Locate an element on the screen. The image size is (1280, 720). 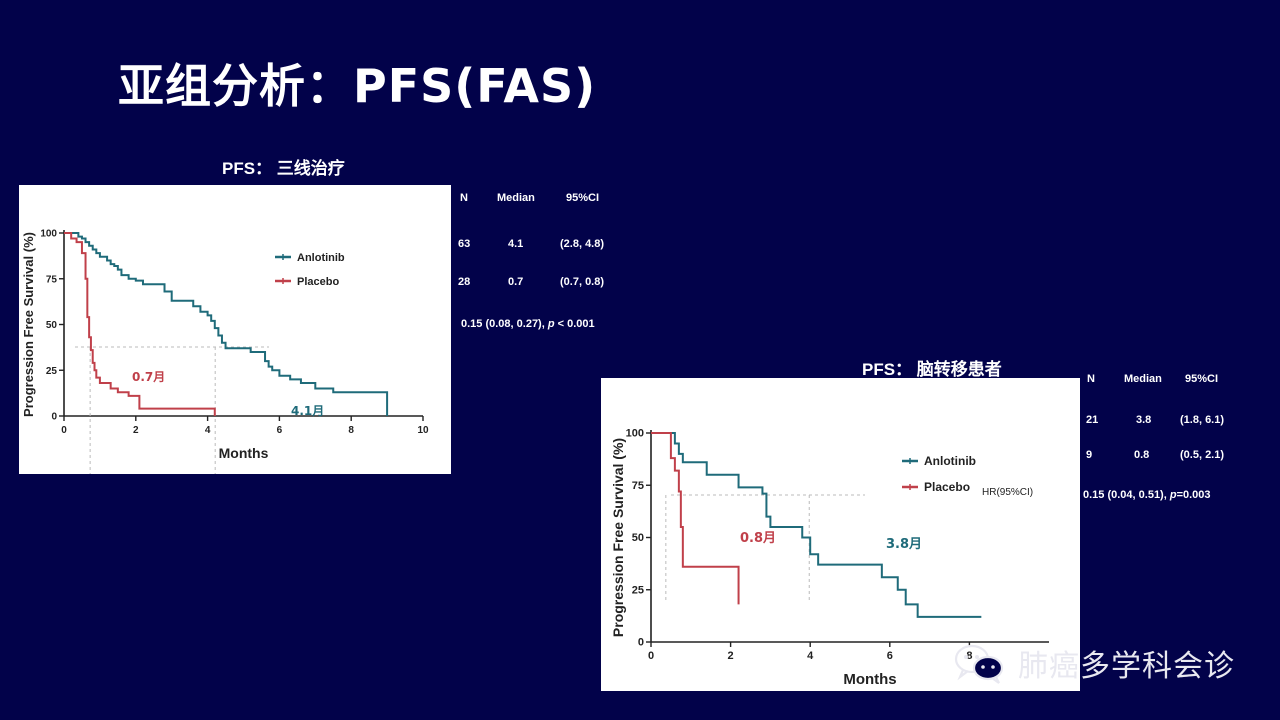
chart-1-x-tick-label: 8 is located at coordinates (351, 430).